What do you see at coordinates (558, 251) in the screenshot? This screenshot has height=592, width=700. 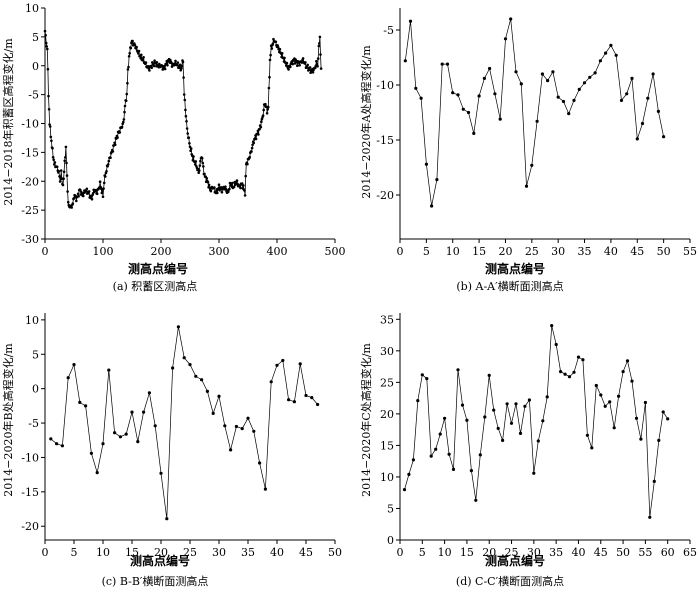 I see `x-tick-label: 30` at bounding box center [558, 251].